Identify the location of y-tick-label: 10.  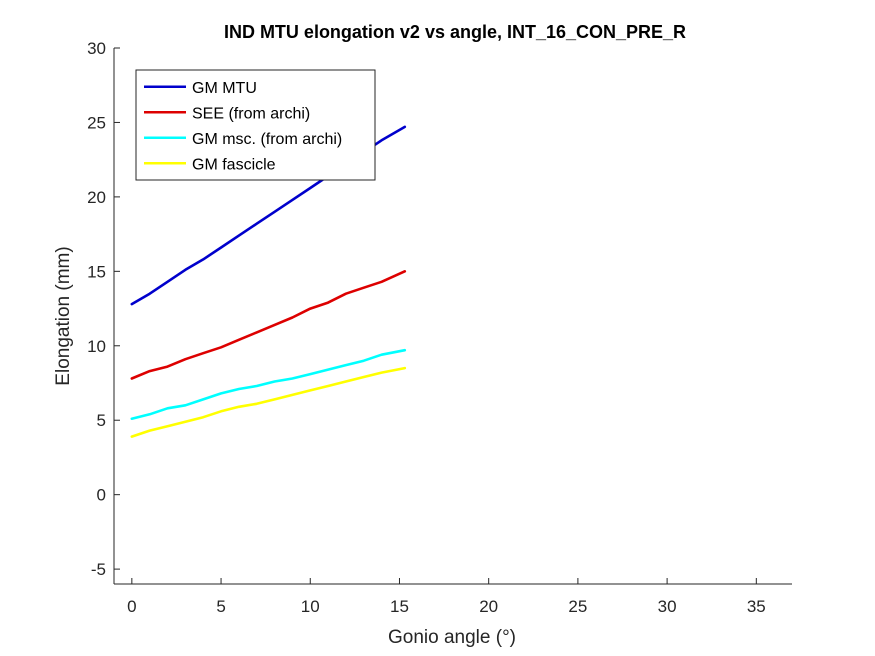
(96, 346).